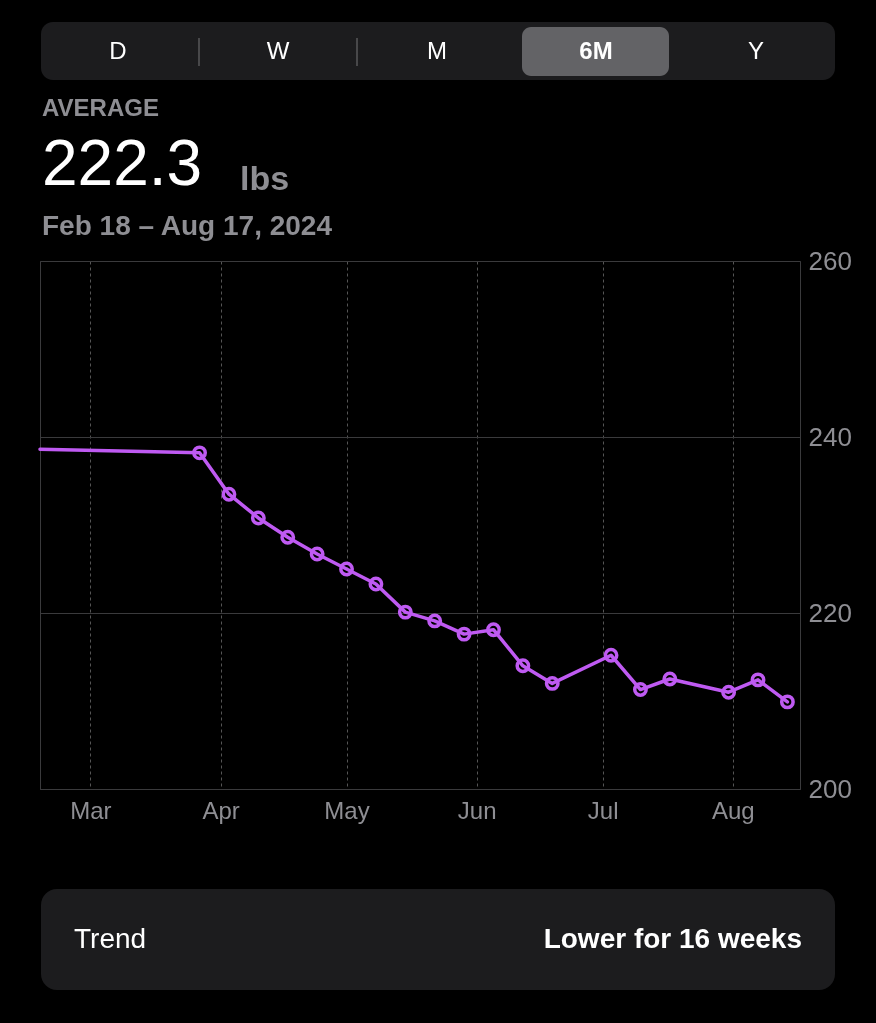 Image resolution: width=876 pixels, height=1023 pixels. What do you see at coordinates (118, 50) in the screenshot?
I see `text: D` at bounding box center [118, 50].